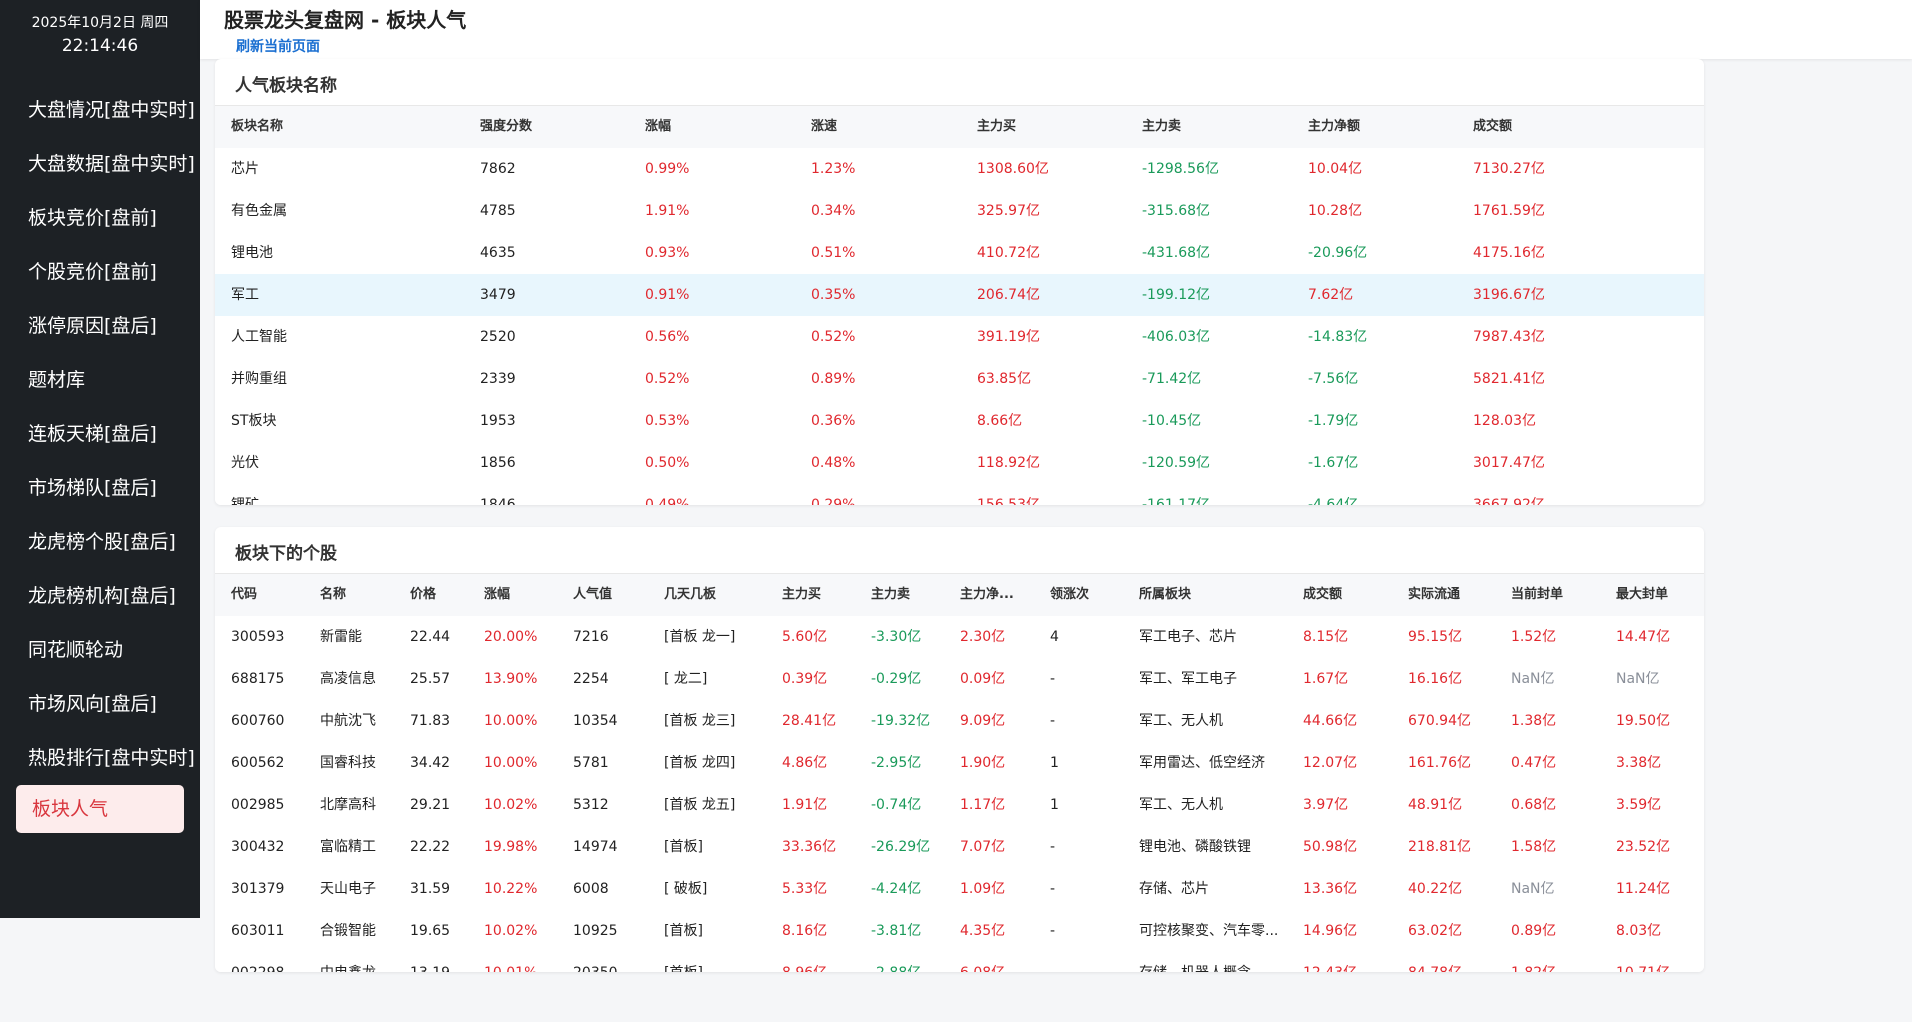 The width and height of the screenshot is (1912, 1022). Describe the element at coordinates (1174, 889) in the screenshot. I see `table-cell: 存储、芯片` at that location.